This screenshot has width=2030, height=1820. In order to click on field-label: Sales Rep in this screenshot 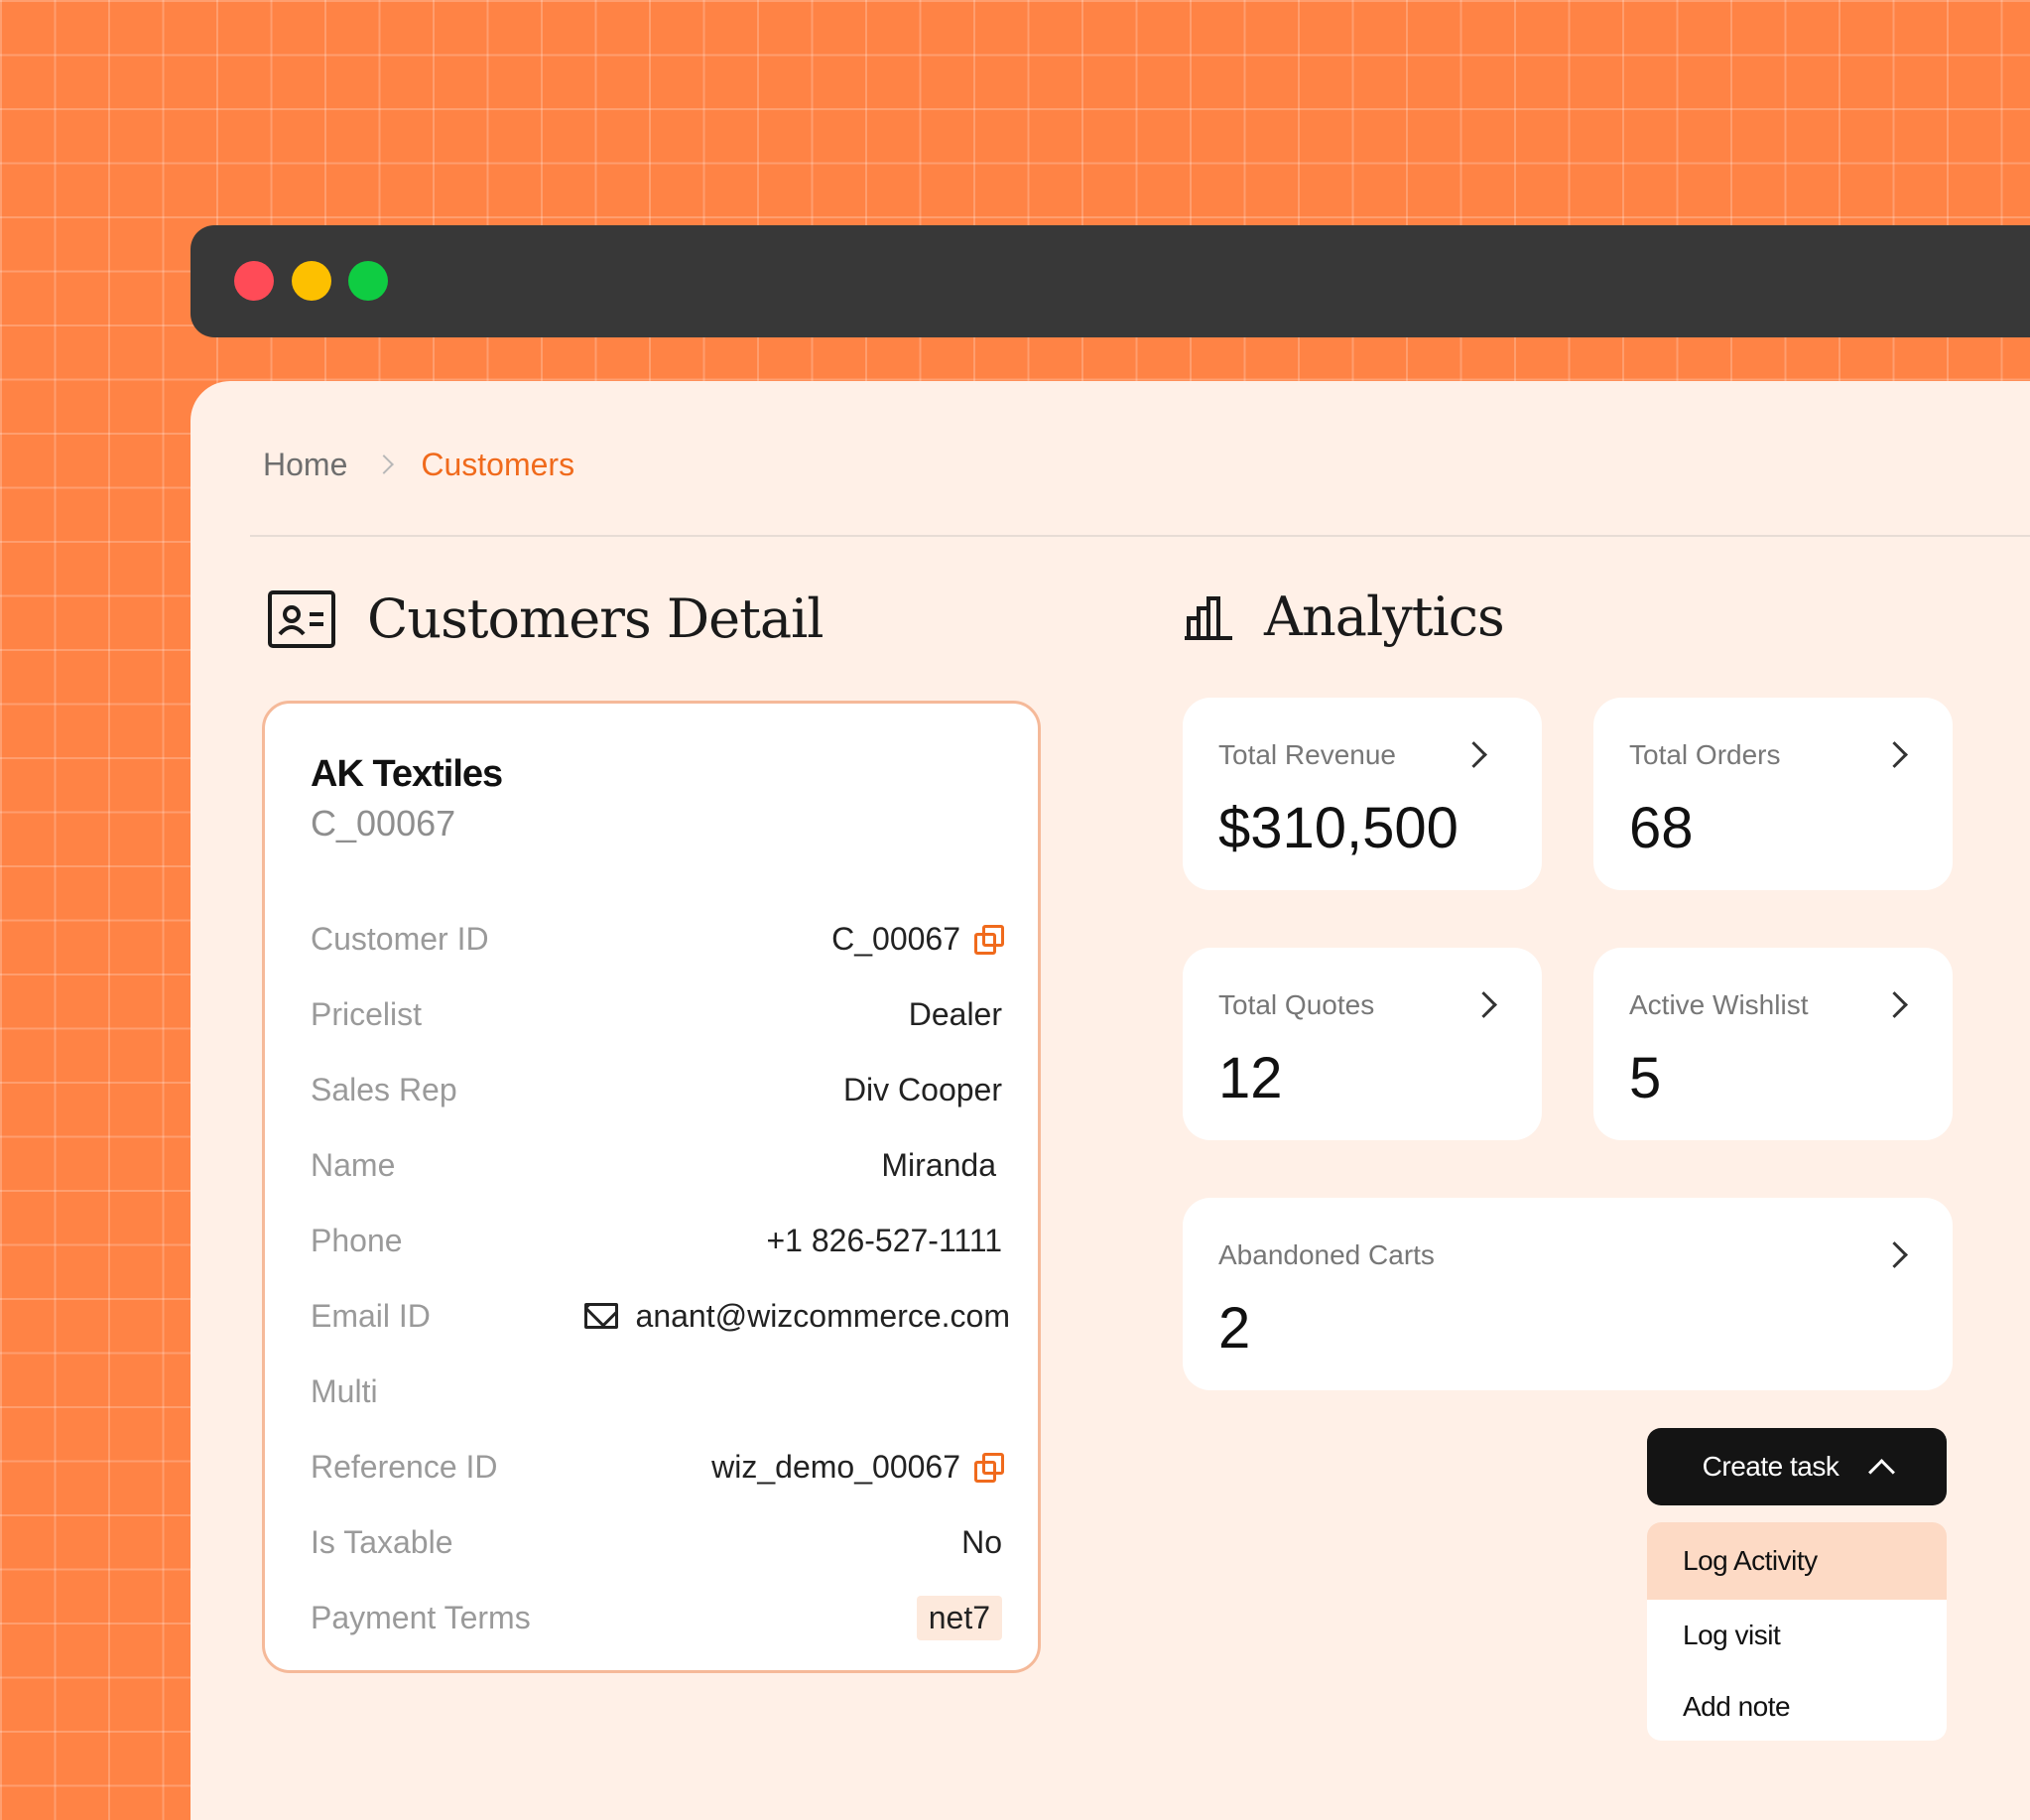, I will do `click(384, 1089)`.